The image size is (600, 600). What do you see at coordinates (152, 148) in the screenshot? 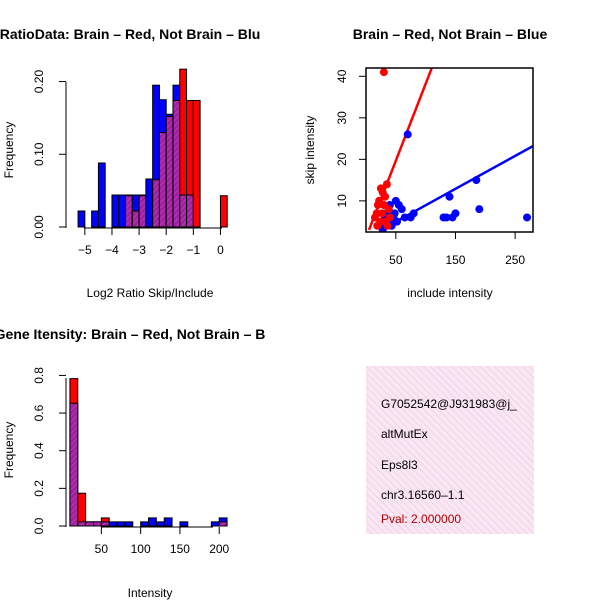
I see `ratio-histogram-bars` at bounding box center [152, 148].